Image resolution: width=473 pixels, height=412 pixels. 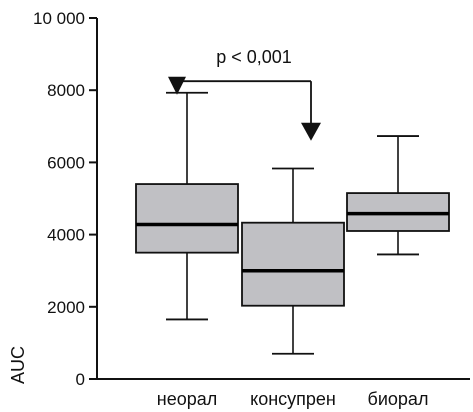 I want to click on y-tick-label-8000: 8000, so click(x=66, y=90).